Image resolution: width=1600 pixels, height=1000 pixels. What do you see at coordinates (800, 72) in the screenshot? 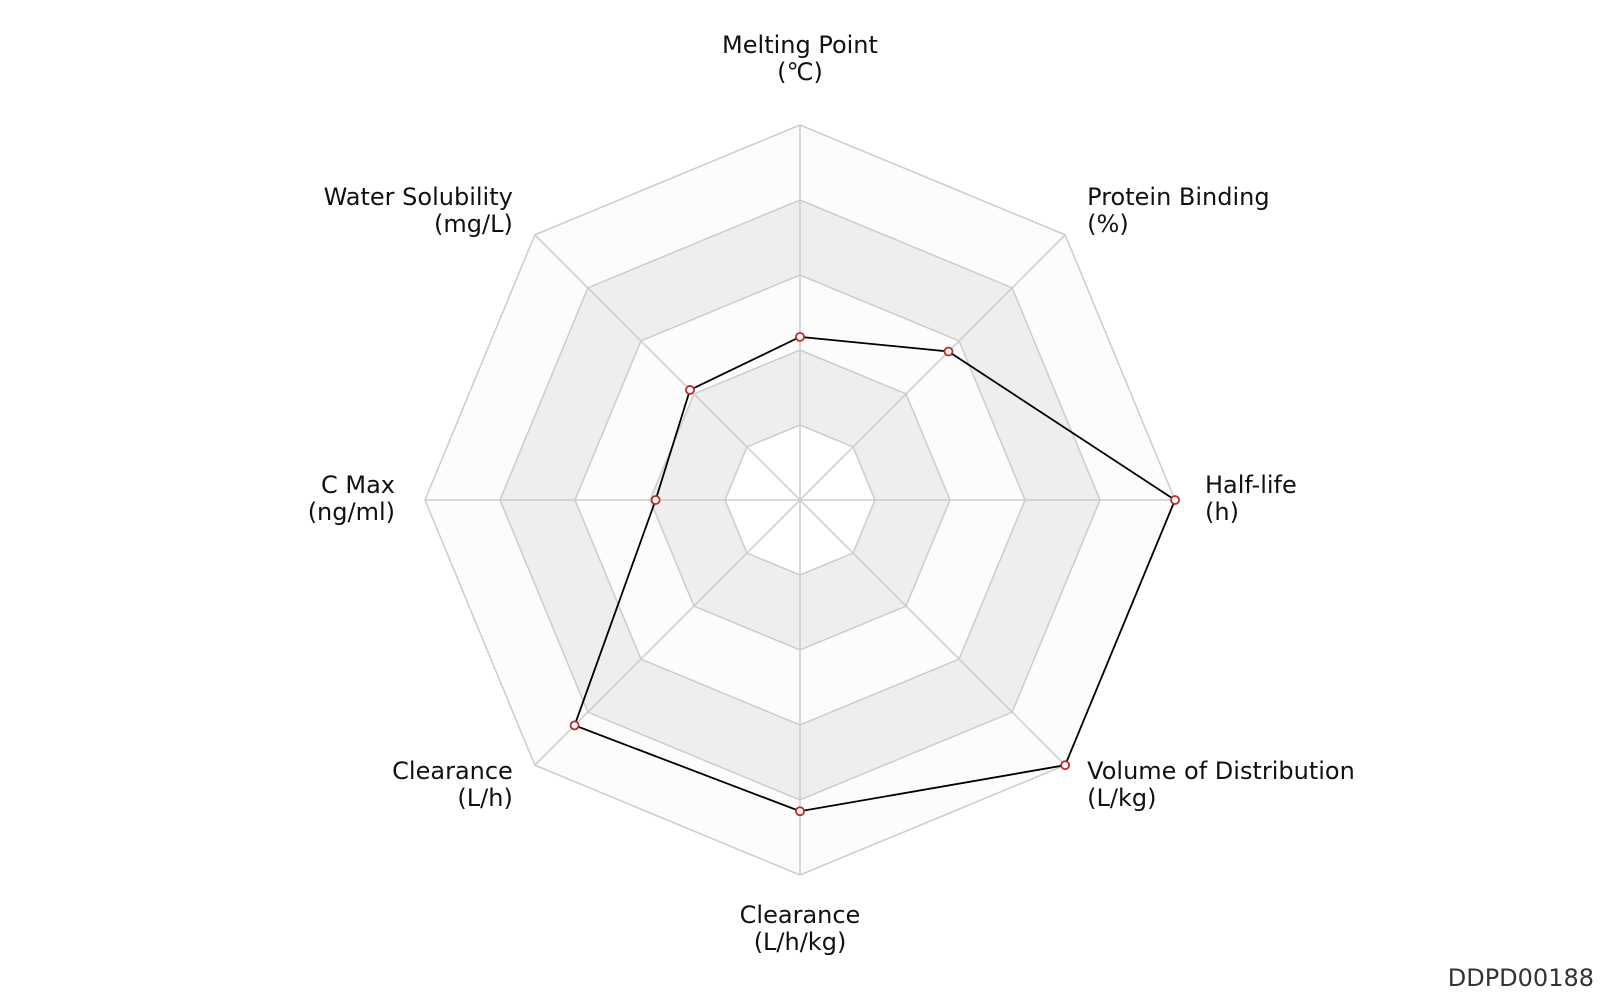
I see `axis-label-unit-0: (℃)` at bounding box center [800, 72].